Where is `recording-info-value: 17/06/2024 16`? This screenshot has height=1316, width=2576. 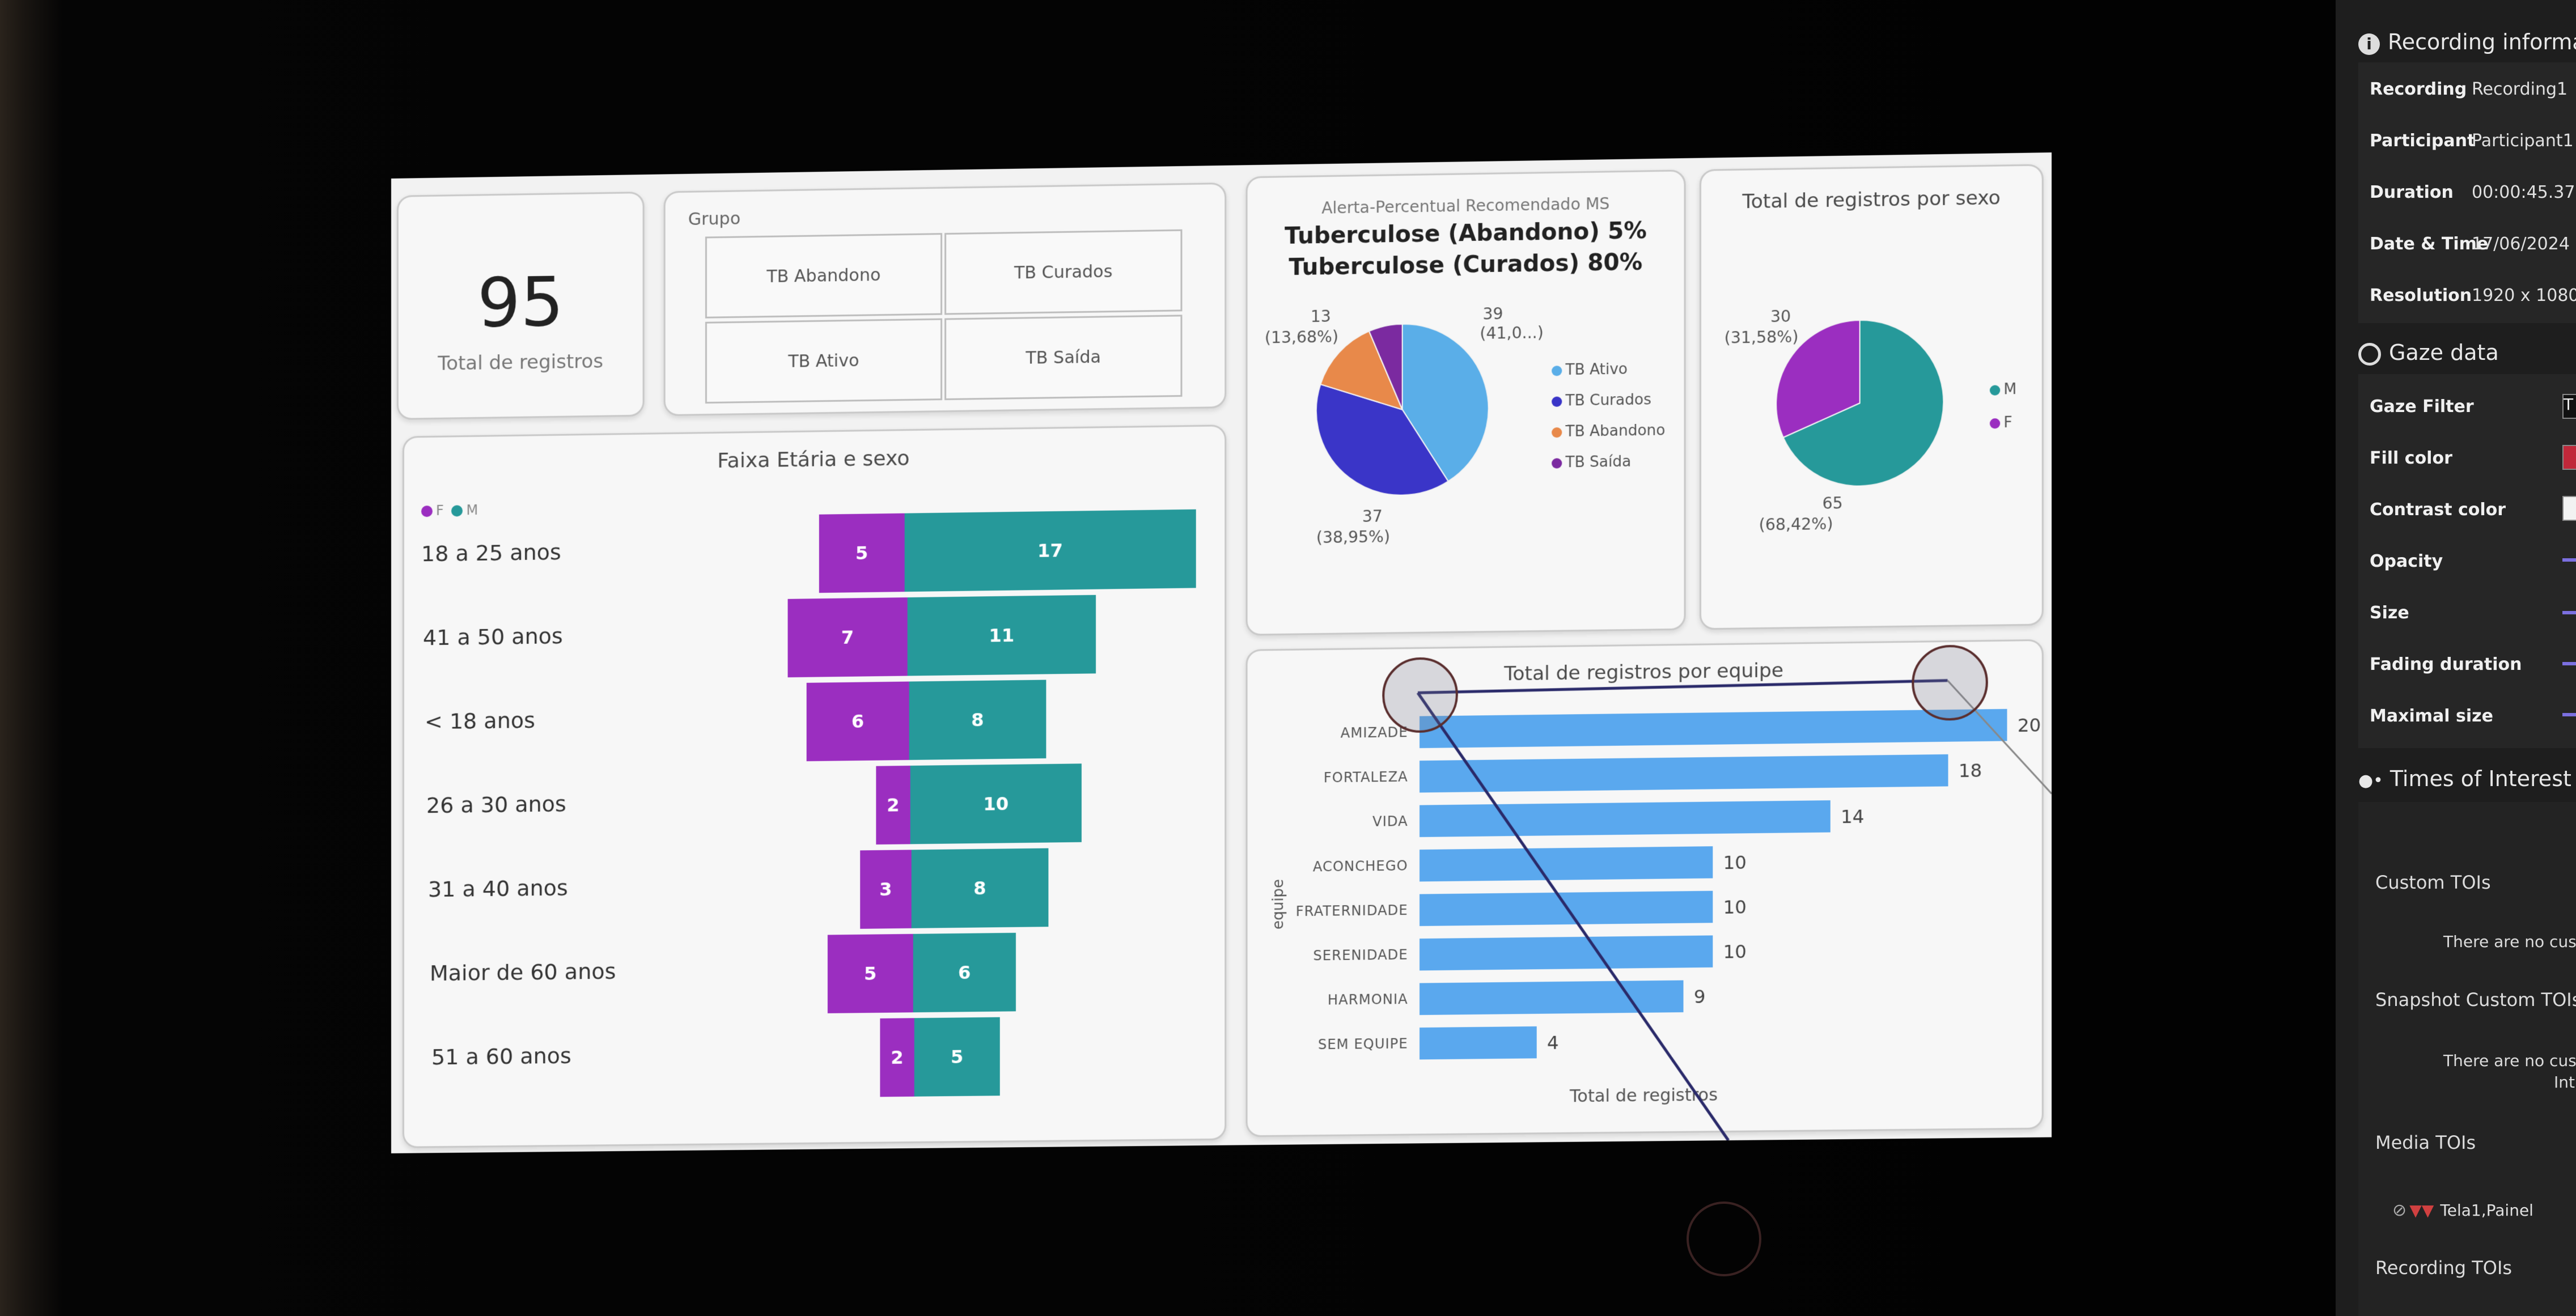
recording-info-value: 17/06/2024 16 is located at coordinates (2524, 244).